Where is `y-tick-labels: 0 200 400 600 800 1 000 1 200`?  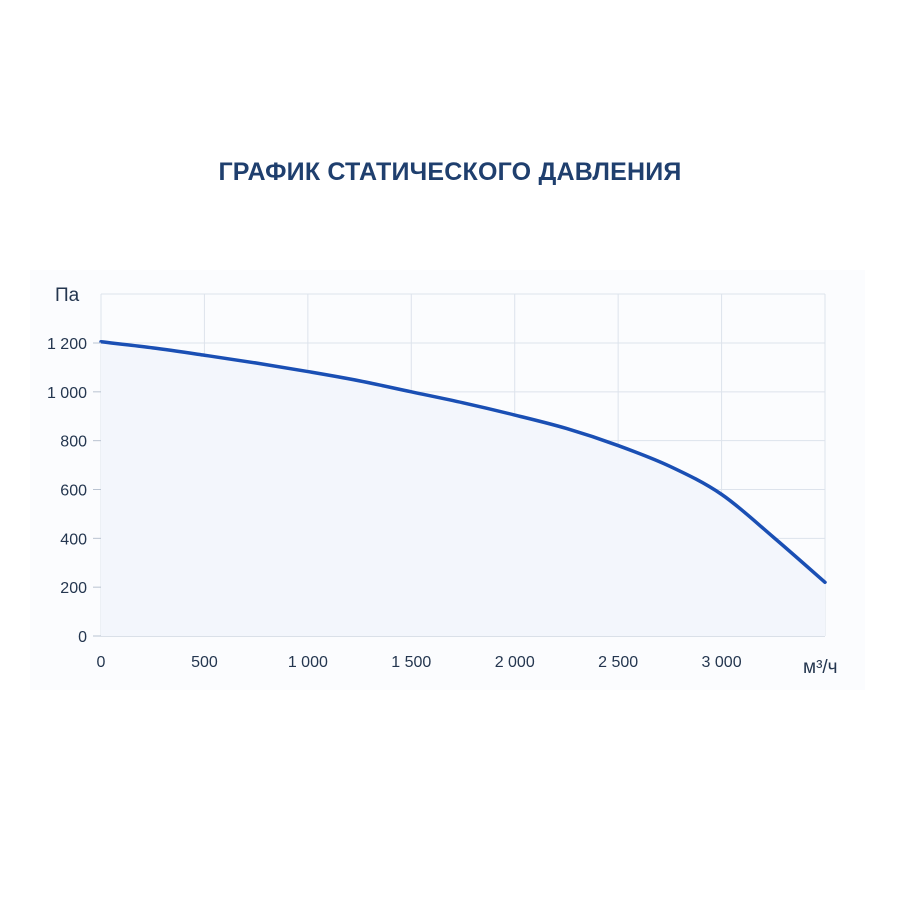
y-tick-labels: 0 200 400 600 800 1 000 1 200 is located at coordinates (74, 491).